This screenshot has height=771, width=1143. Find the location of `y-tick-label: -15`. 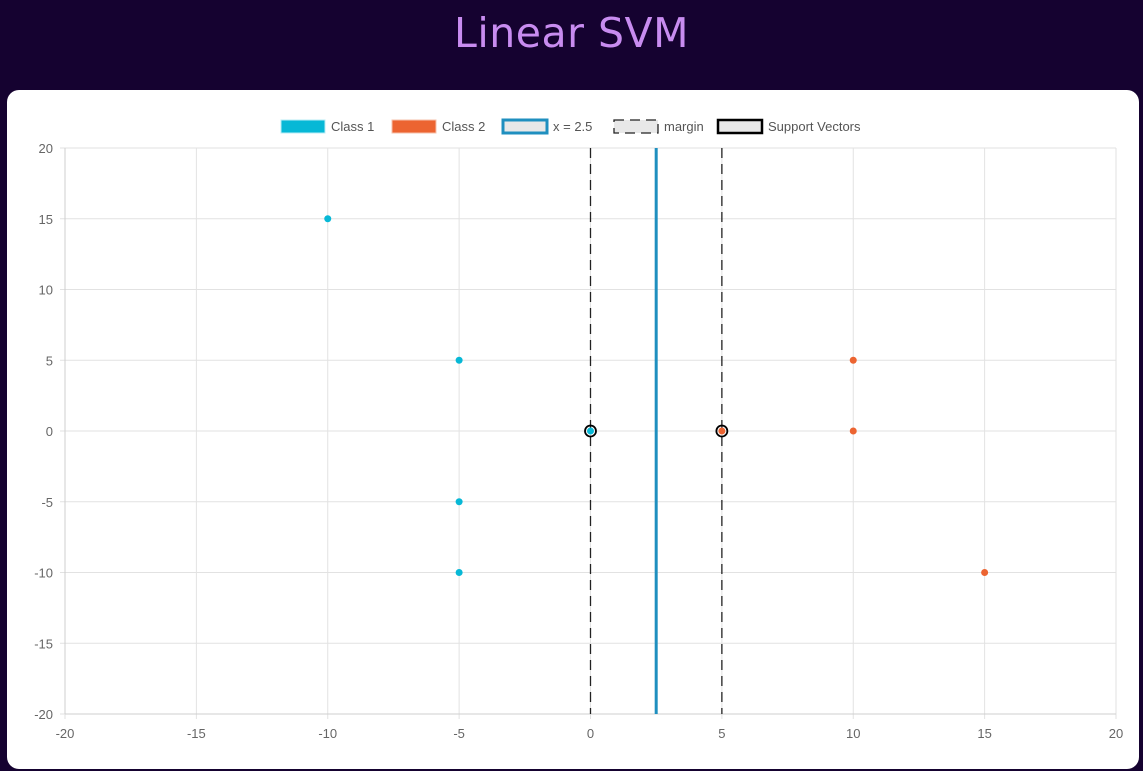

y-tick-label: -15 is located at coordinates (43, 643).